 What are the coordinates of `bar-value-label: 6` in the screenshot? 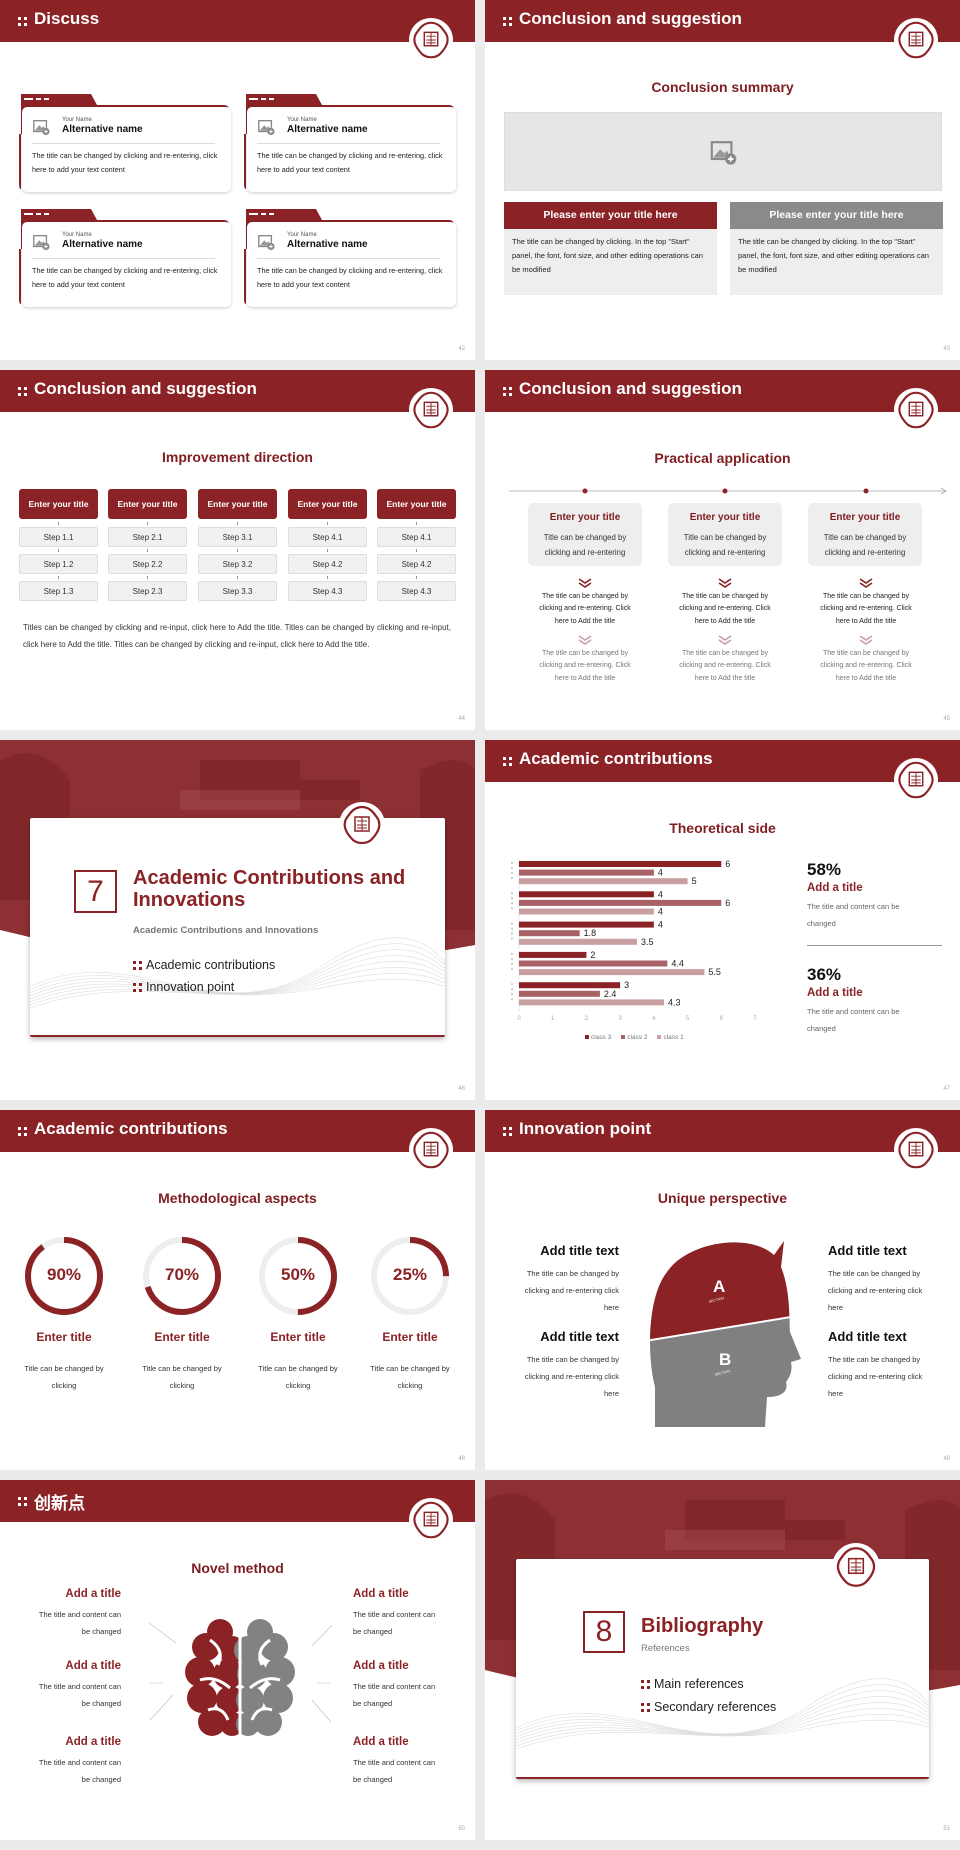 It's located at (727, 903).